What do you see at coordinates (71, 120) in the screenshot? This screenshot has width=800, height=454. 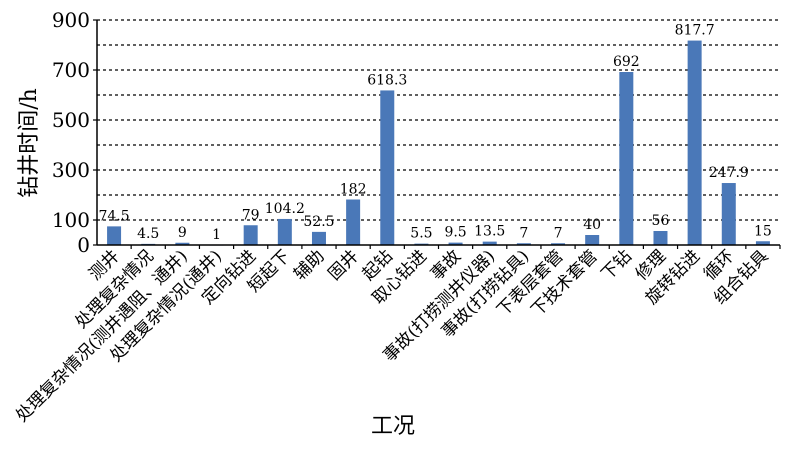 I see `y-tick-label: 500` at bounding box center [71, 120].